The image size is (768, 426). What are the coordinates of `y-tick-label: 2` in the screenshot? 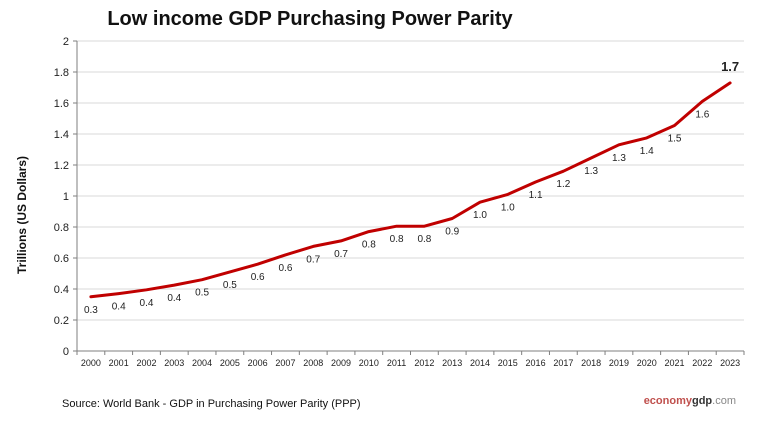 It's located at (66, 42).